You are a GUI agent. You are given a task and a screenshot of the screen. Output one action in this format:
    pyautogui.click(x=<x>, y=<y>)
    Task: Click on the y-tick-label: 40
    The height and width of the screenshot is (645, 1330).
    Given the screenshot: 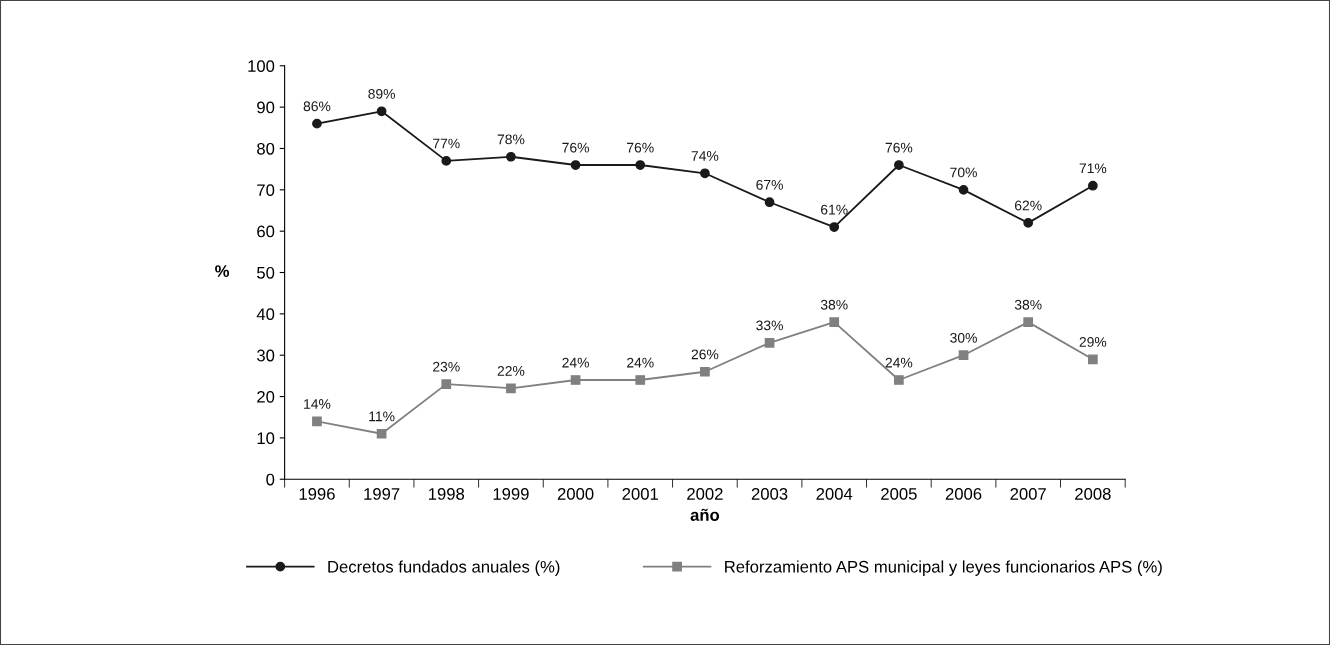 What is the action you would take?
    pyautogui.click(x=265, y=314)
    